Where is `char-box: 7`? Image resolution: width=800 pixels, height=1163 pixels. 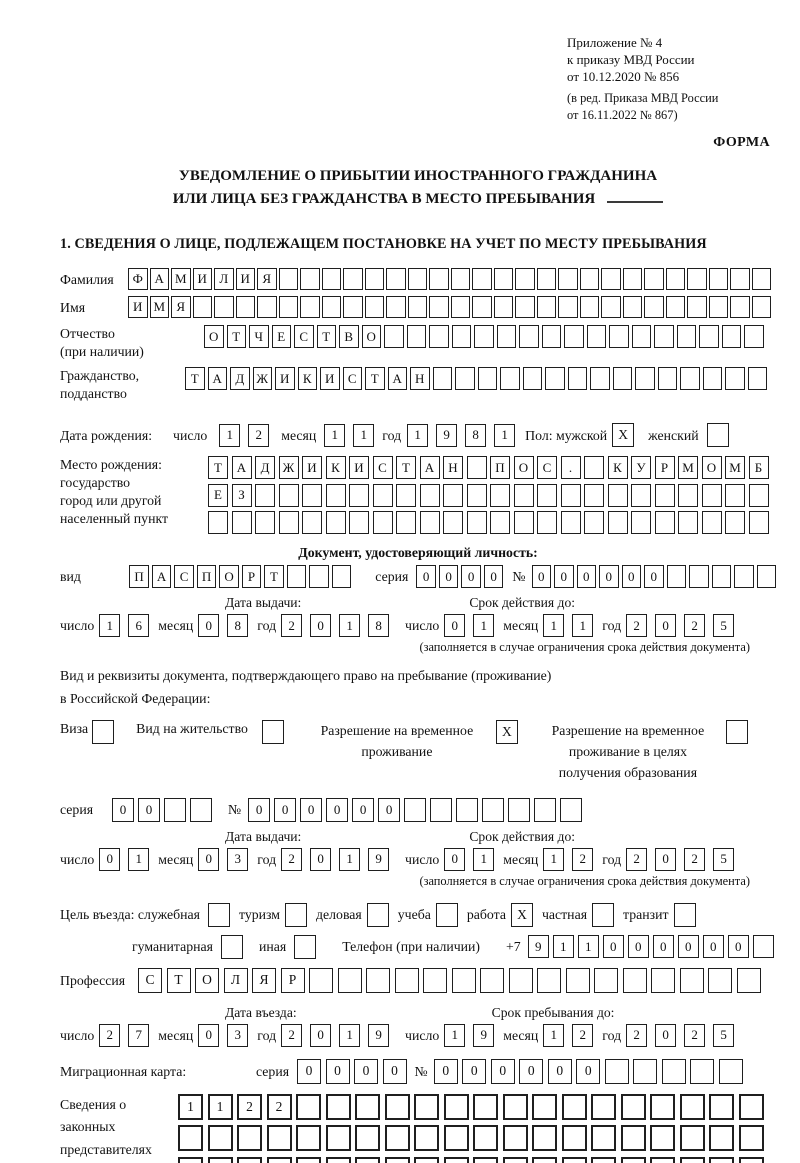
char-box: 7 is located at coordinates (139, 1035).